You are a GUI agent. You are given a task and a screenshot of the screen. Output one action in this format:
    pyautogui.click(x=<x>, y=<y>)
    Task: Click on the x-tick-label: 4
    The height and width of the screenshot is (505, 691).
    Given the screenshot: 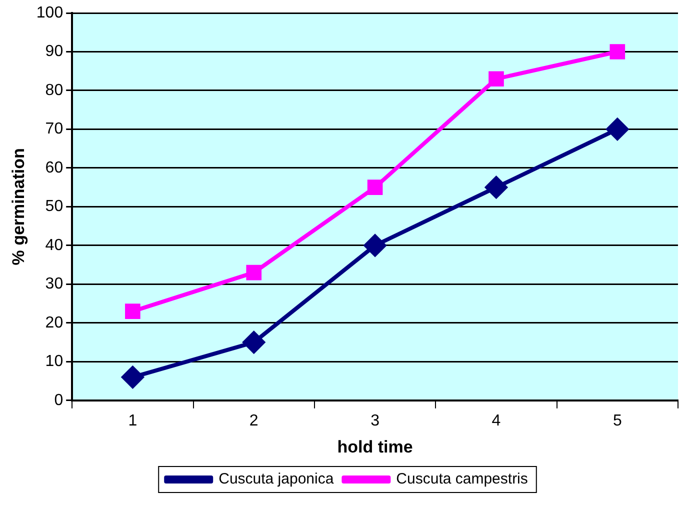 What is the action you would take?
    pyautogui.click(x=496, y=421)
    